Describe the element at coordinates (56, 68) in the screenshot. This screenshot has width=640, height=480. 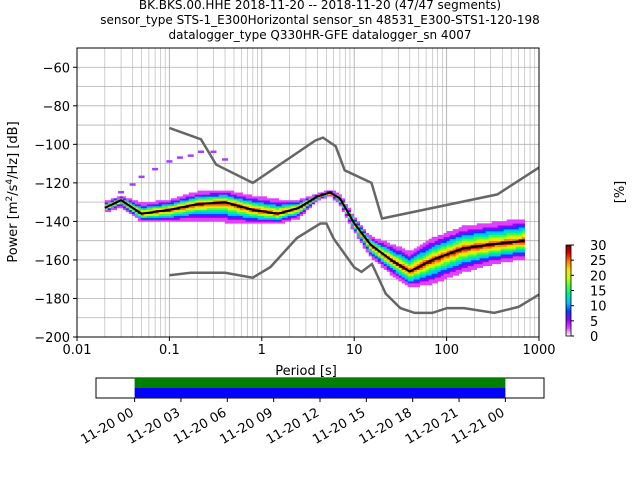
I see `y-tick-label: −60` at that location.